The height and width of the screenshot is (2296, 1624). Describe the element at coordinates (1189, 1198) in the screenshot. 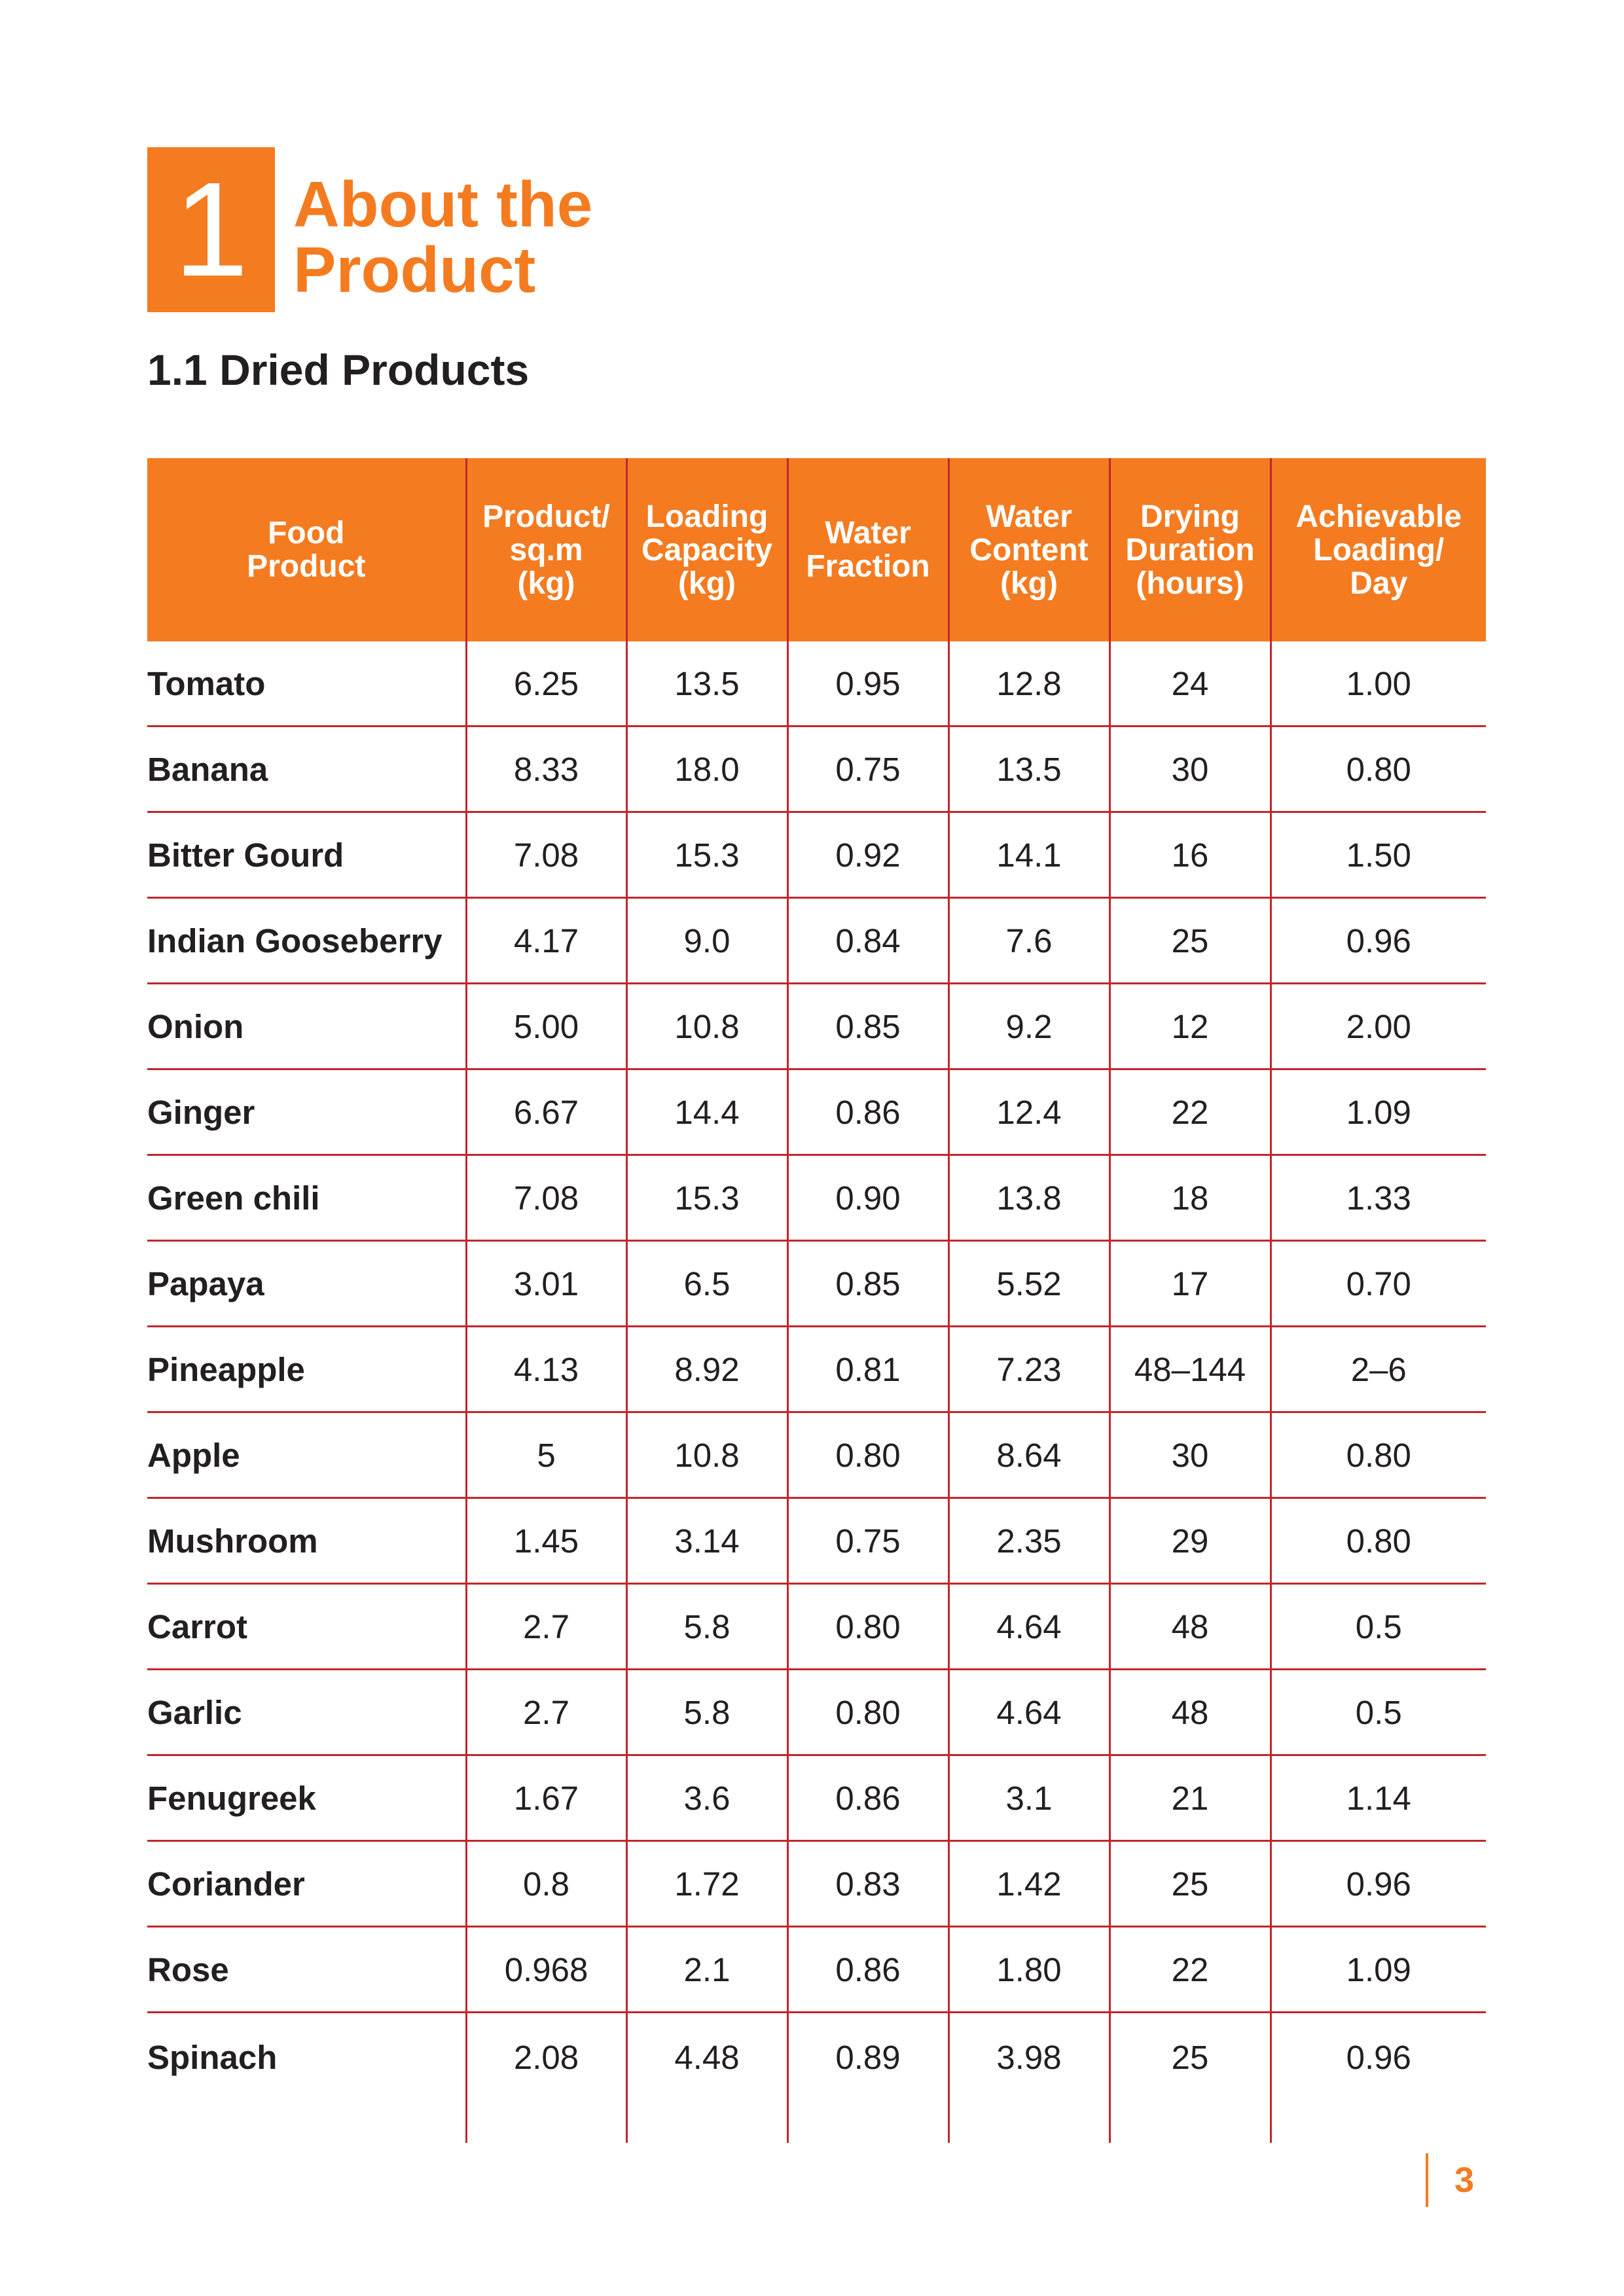

I see `cell-drying-duration: 18` at that location.